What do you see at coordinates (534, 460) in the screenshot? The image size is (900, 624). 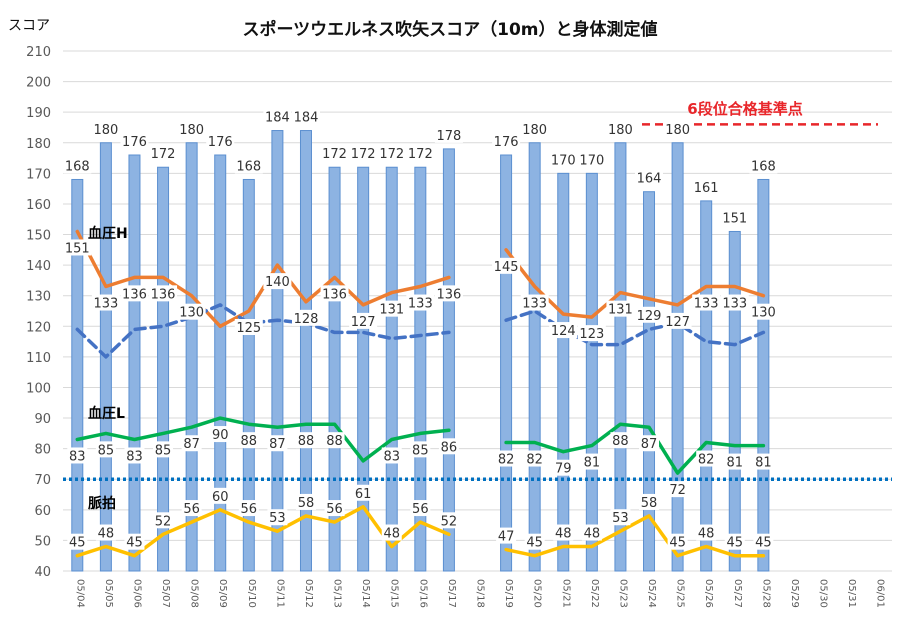 I see `line-value-label: 82` at bounding box center [534, 460].